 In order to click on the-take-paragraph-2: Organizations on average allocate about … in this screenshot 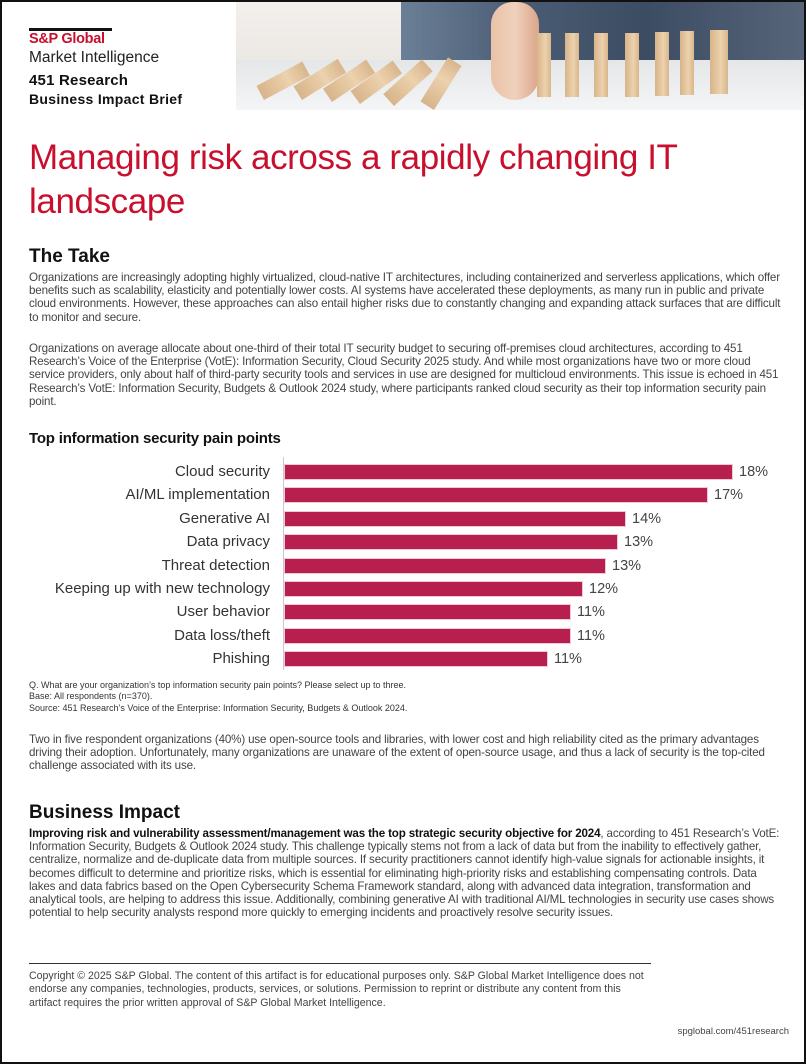, I will do `click(404, 375)`.